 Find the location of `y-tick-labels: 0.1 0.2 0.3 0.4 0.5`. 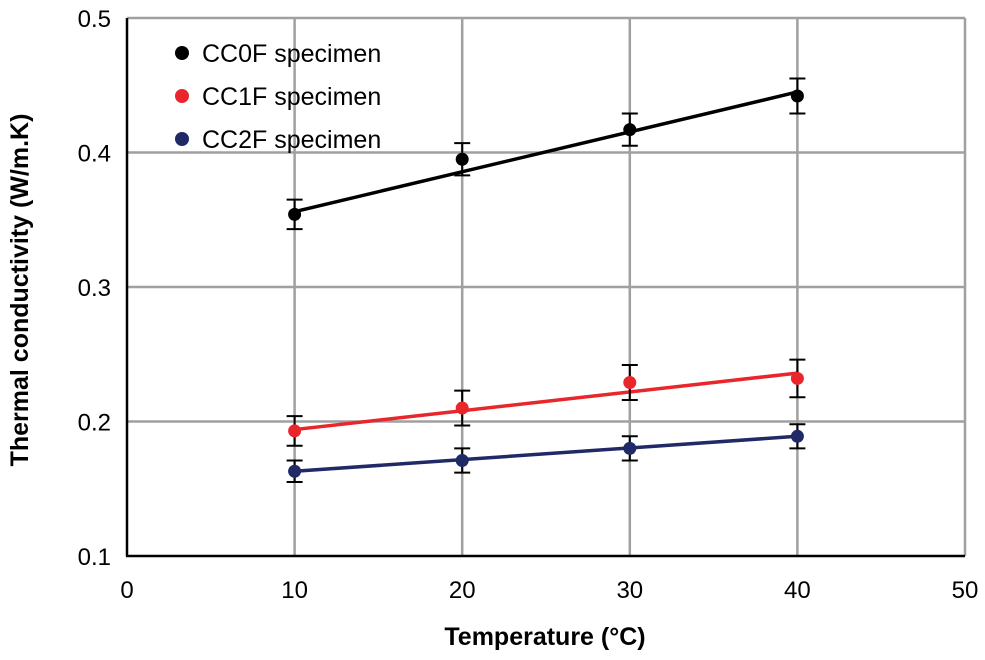

y-tick-labels: 0.1 0.2 0.3 0.4 0.5 is located at coordinates (94, 288).